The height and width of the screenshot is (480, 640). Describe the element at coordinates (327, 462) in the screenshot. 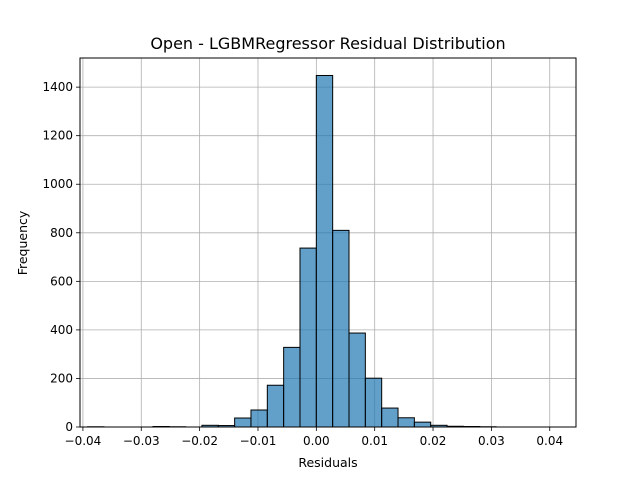

I see `x-axis-label: Residuals` at that location.